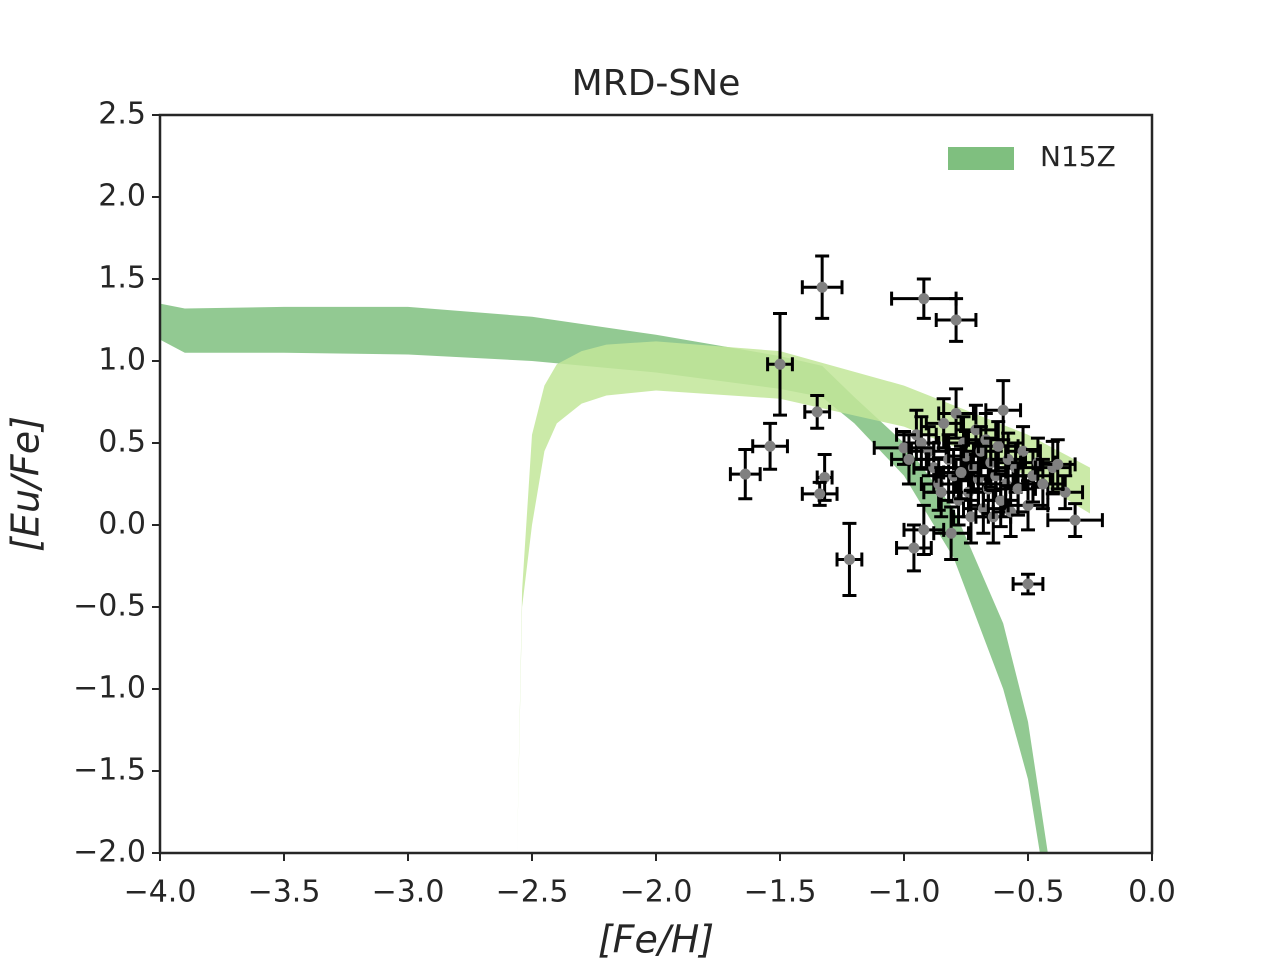 This screenshot has width=1280, height=964. I want to click on legend-label: N15Z, so click(1078, 156).